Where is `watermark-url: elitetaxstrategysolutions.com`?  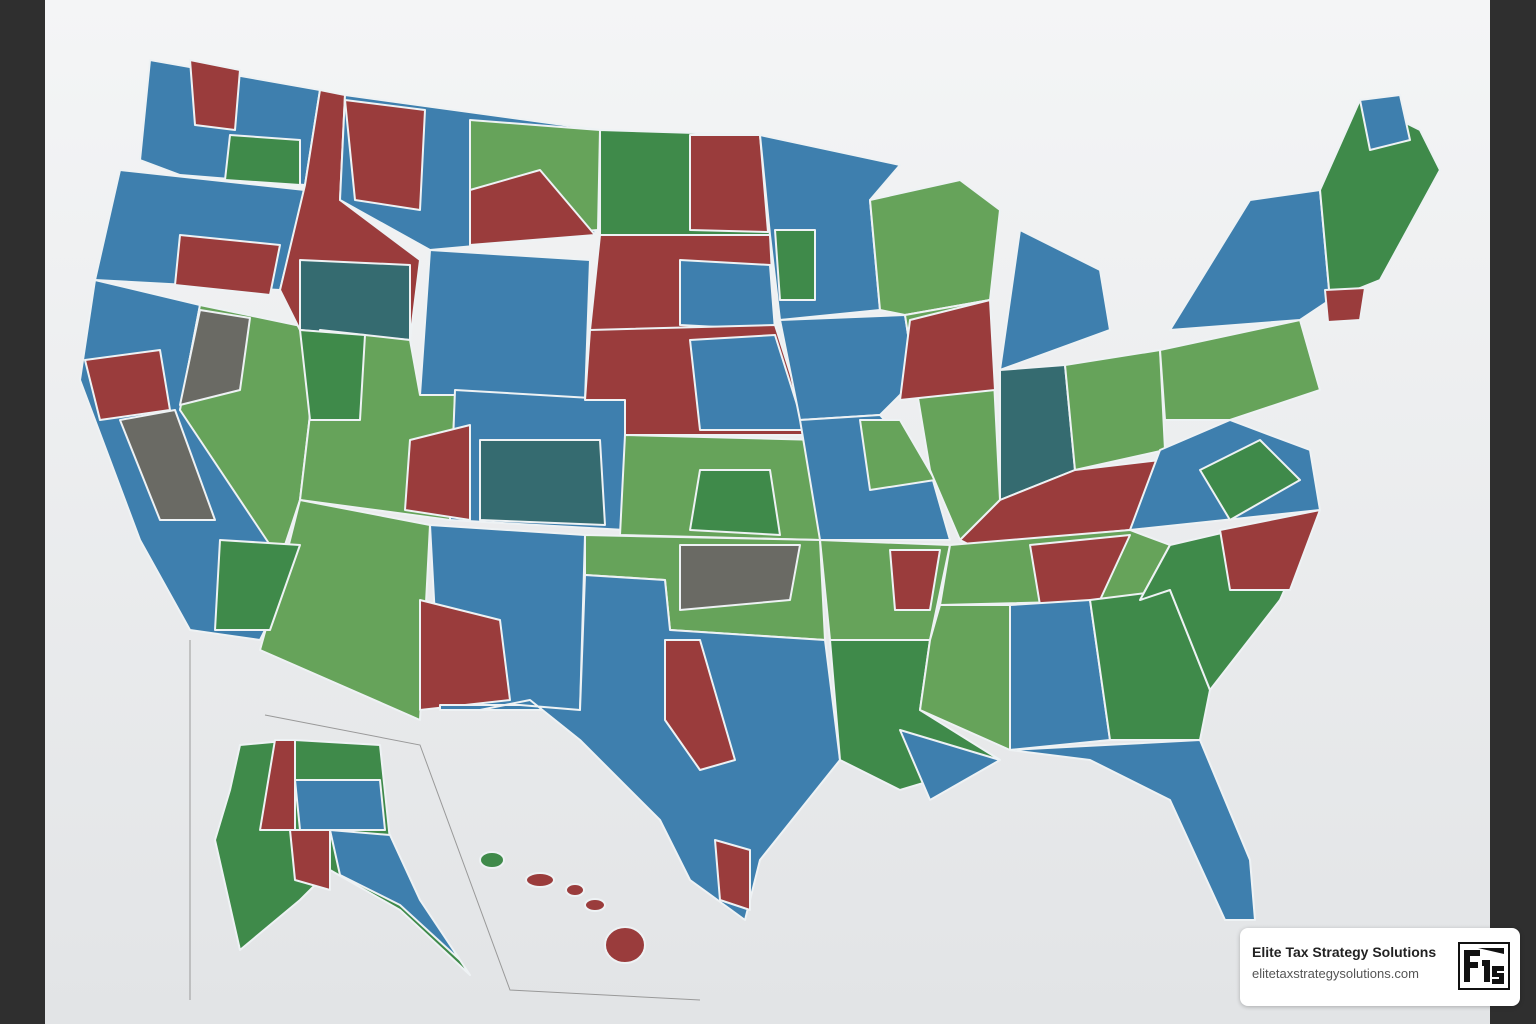
watermark-url: elitetaxstrategysolutions.com is located at coordinates (1335, 973).